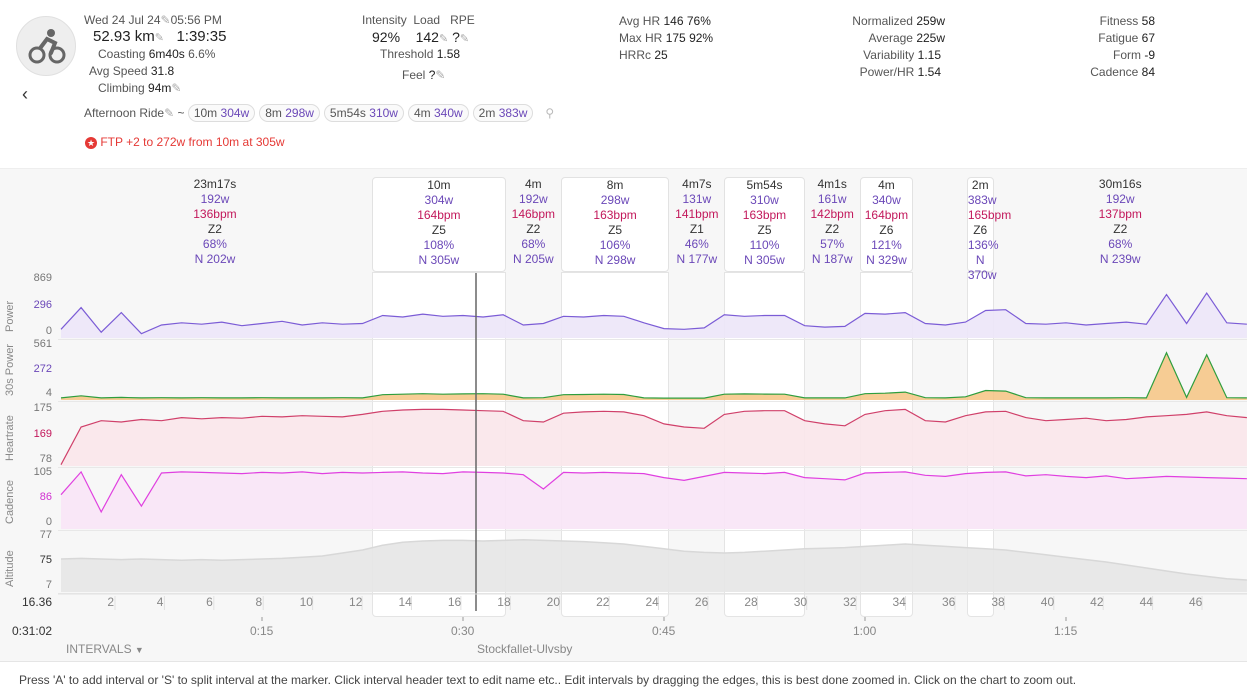 This screenshot has height=687, width=1247. What do you see at coordinates (432, 75) in the screenshot?
I see `feel: ?` at bounding box center [432, 75].